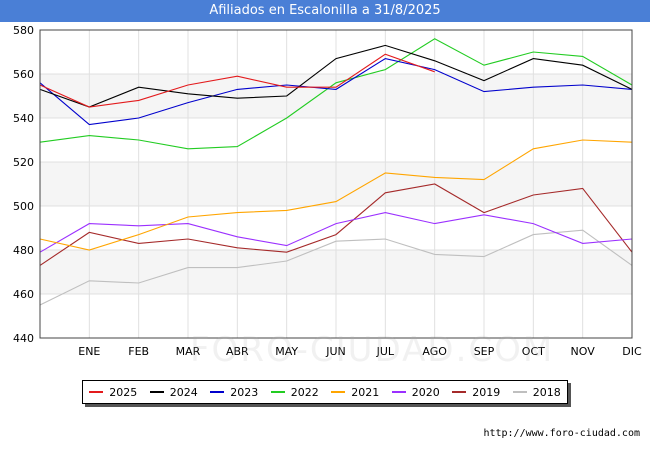  I want to click on legend-item-2024: 2024, so click(173, 392).